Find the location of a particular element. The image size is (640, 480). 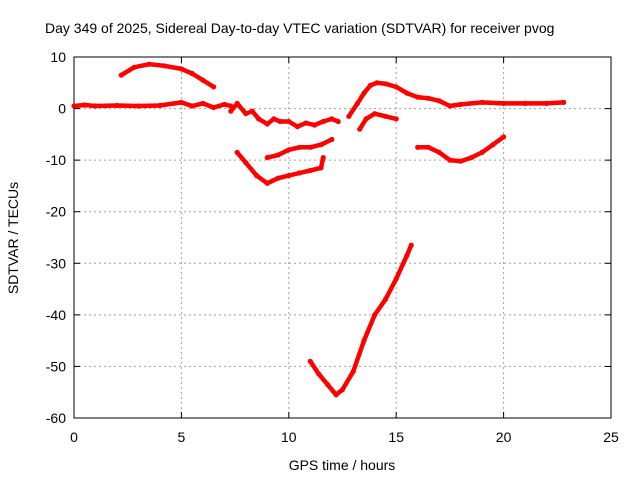

y-axis-label: SDTVAR / TECUs is located at coordinates (13, 238).